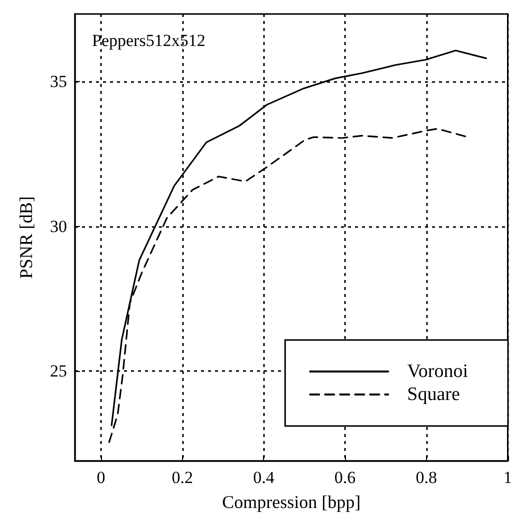 This screenshot has width=515, height=516. What do you see at coordinates (58, 371) in the screenshot?
I see `y-tick-label: 25` at bounding box center [58, 371].